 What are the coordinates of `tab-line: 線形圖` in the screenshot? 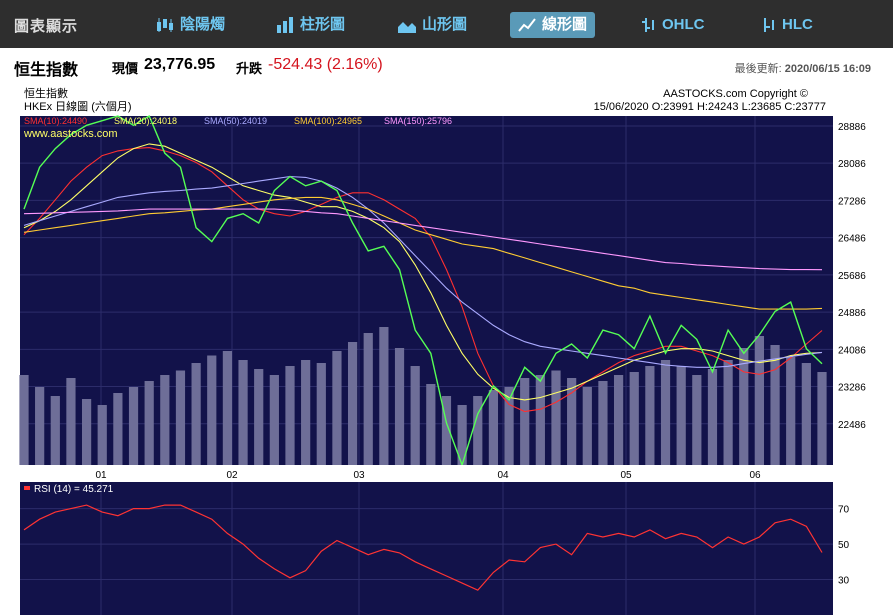 It's located at (553, 25).